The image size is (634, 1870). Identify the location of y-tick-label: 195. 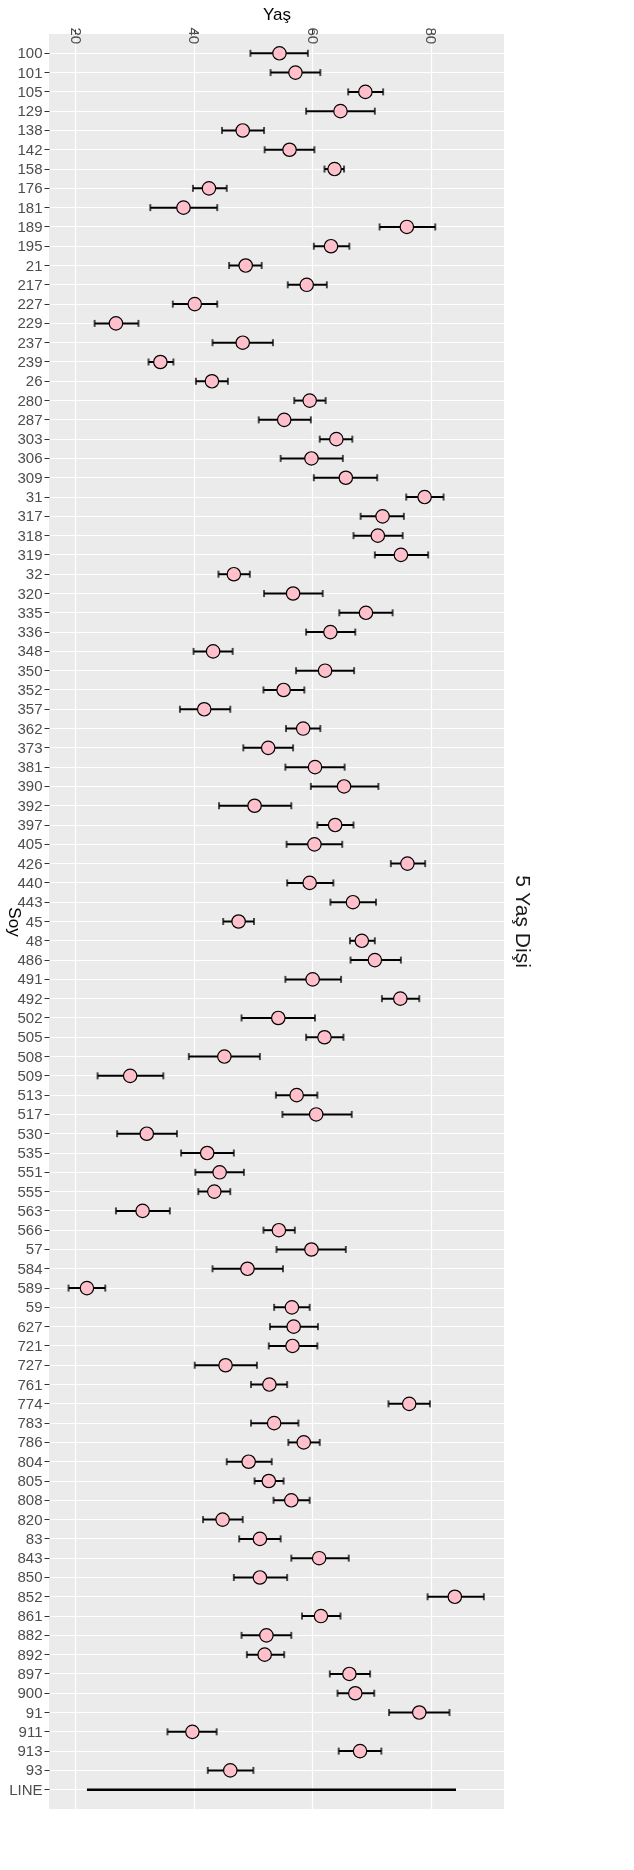
(30, 246).